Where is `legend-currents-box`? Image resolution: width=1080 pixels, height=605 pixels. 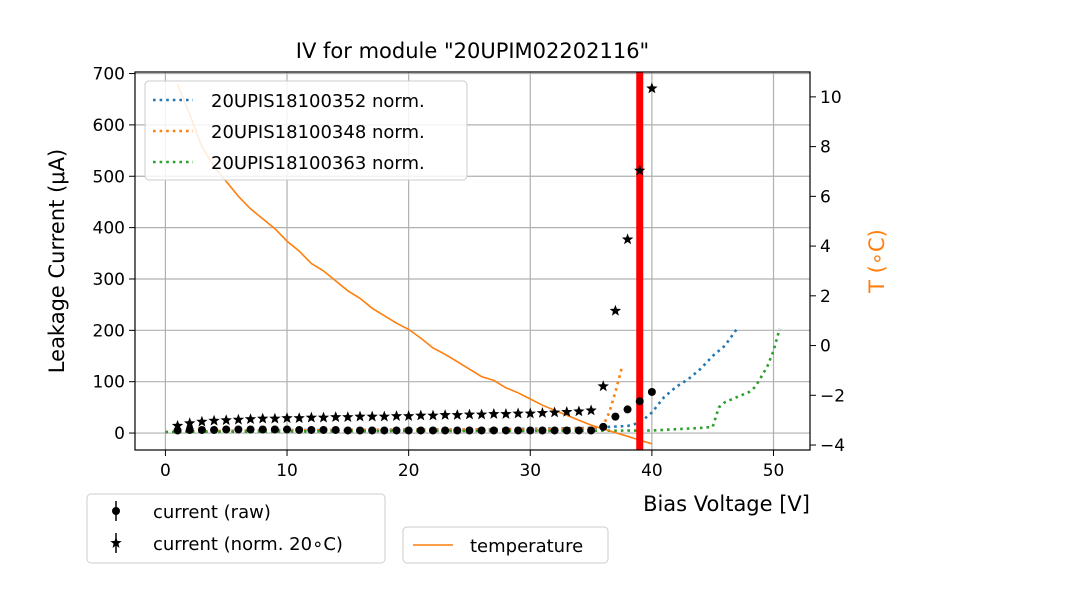
legend-currents-box is located at coordinates (236, 528).